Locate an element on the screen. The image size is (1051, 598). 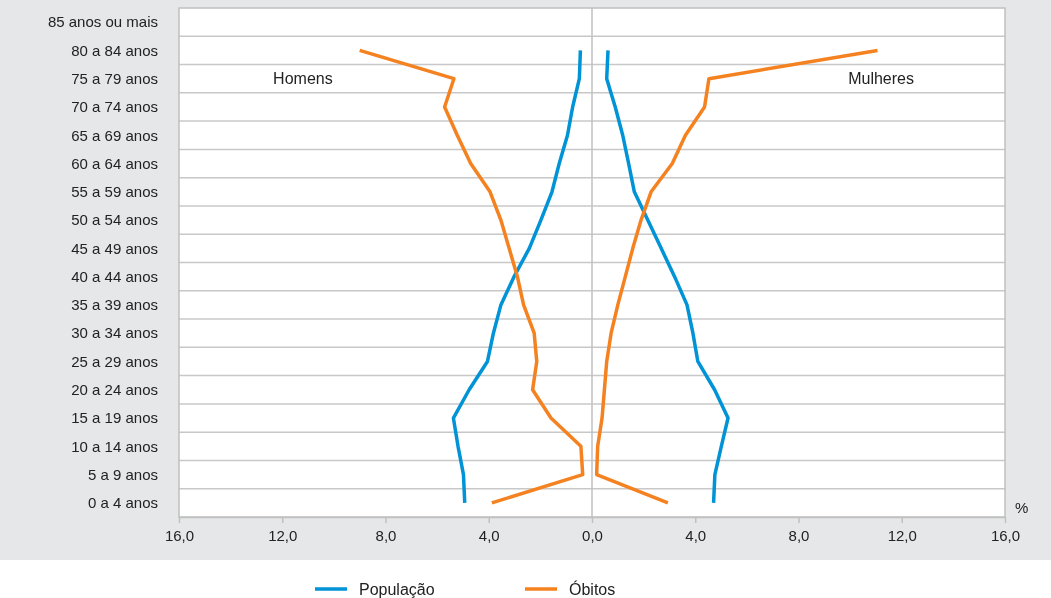
y-tick-label: 80 a 84 anos is located at coordinates (114, 50).